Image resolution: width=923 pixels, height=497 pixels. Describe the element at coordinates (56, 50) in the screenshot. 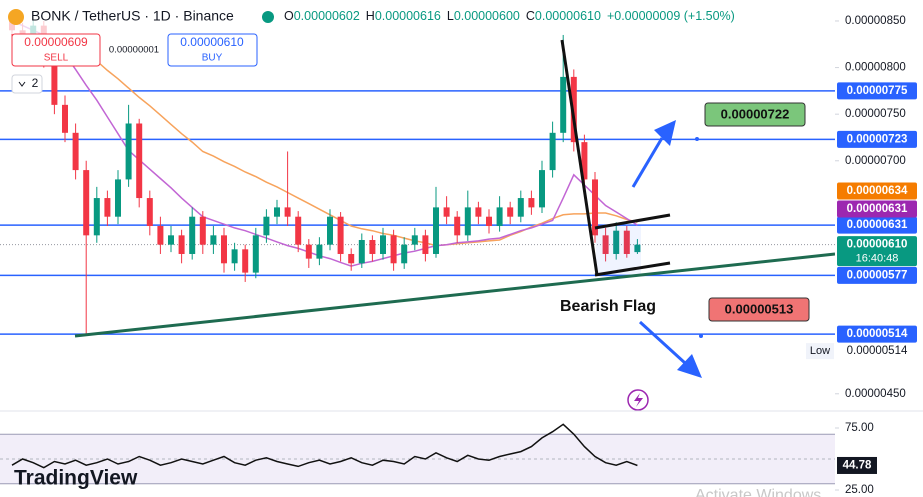

I see `sell-button` at that location.